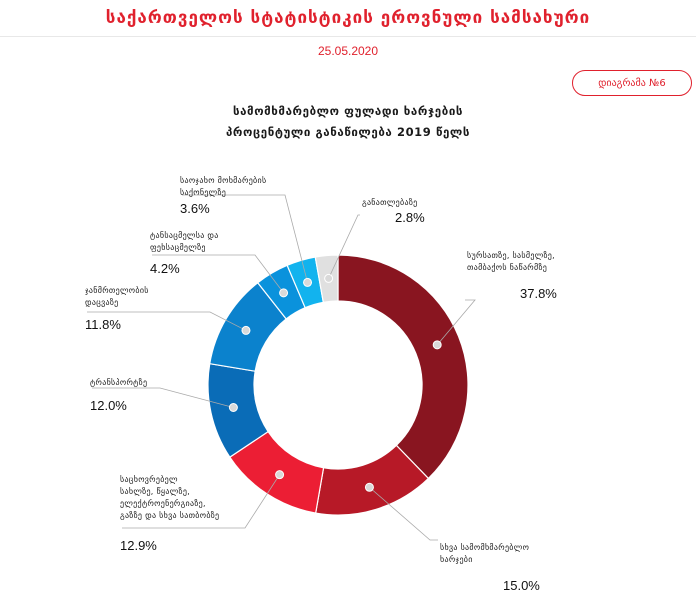  I want to click on slice-value-6: 3.6%, so click(195, 208).